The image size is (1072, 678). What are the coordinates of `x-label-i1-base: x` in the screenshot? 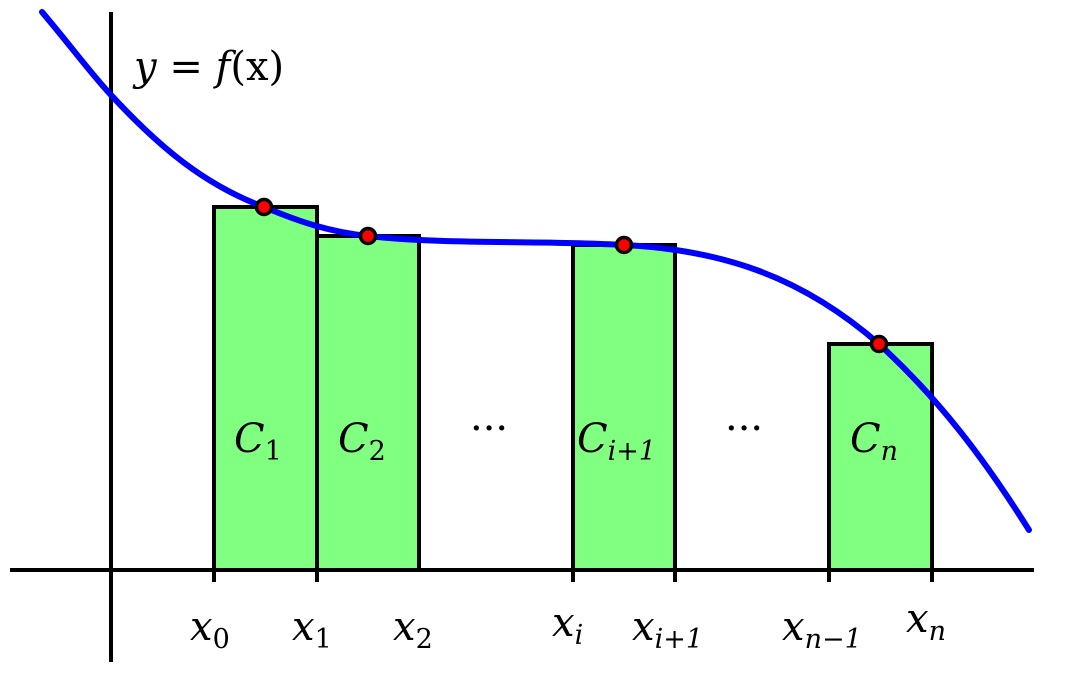 It's located at (643, 627).